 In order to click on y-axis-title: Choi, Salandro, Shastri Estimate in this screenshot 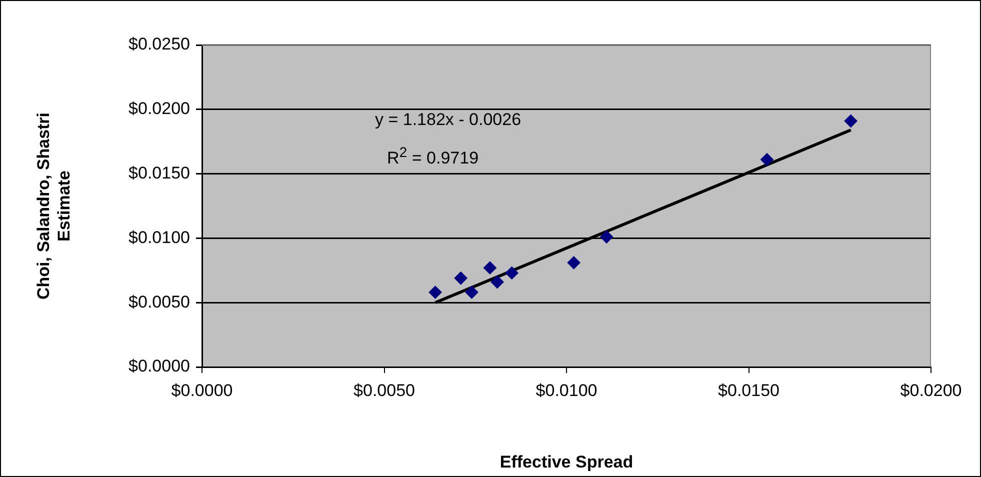, I will do `click(54, 206)`.